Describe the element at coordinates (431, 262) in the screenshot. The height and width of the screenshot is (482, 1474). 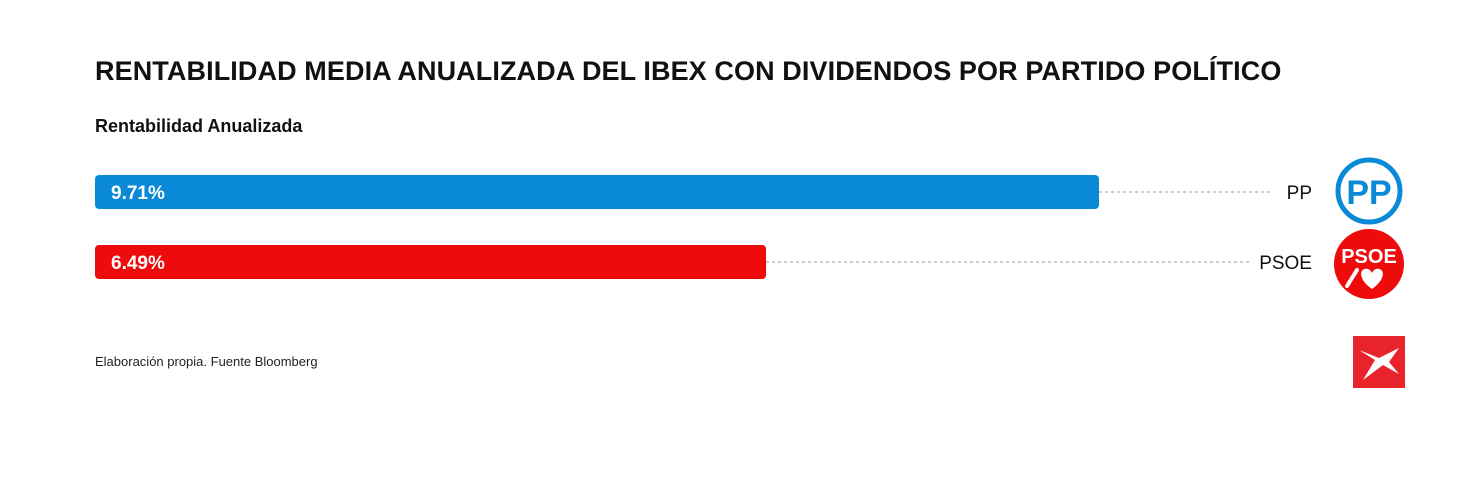
I see `bar-psoe` at that location.